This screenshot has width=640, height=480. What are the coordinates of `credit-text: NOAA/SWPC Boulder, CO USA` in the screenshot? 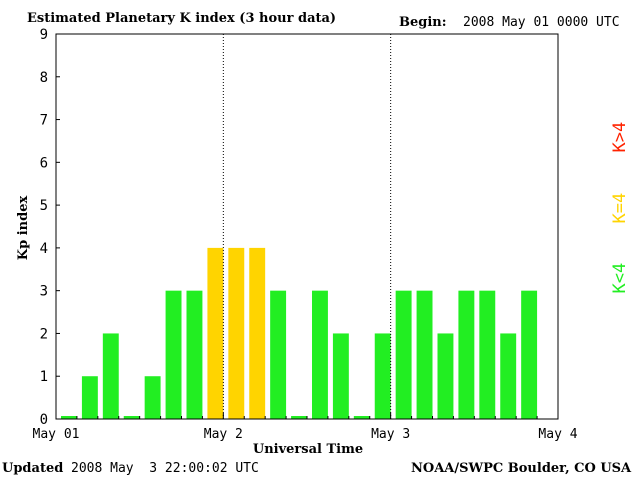 It's located at (521, 468).